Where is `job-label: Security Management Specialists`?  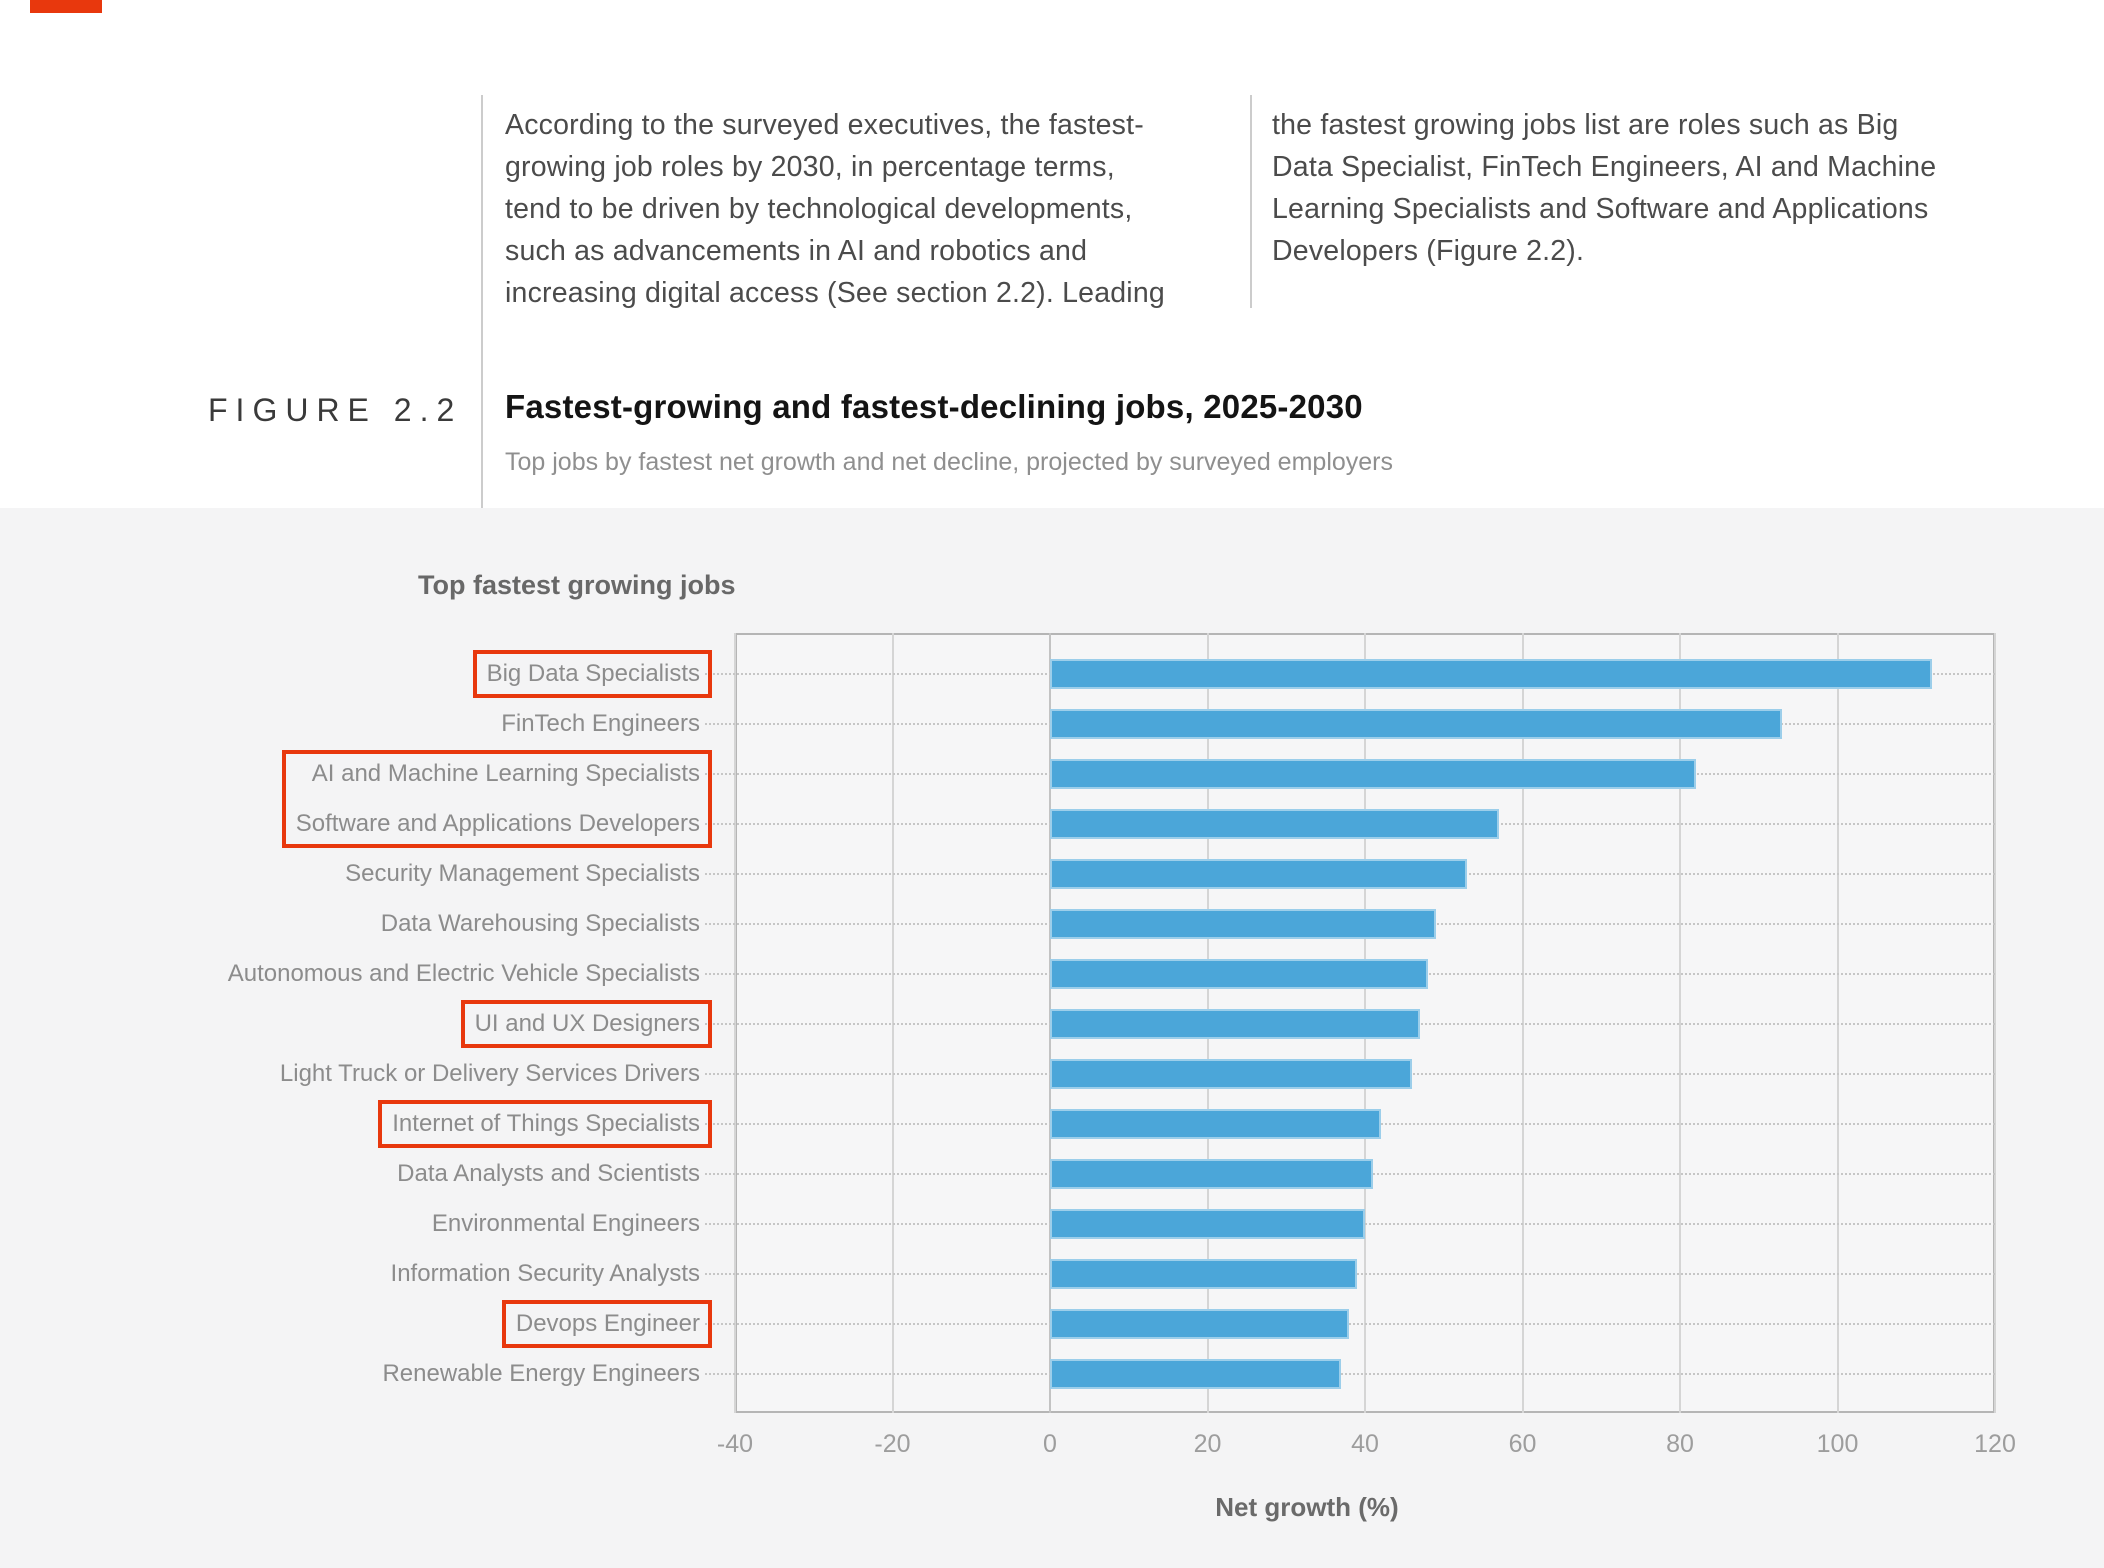 job-label: Security Management Specialists is located at coordinates (350, 874).